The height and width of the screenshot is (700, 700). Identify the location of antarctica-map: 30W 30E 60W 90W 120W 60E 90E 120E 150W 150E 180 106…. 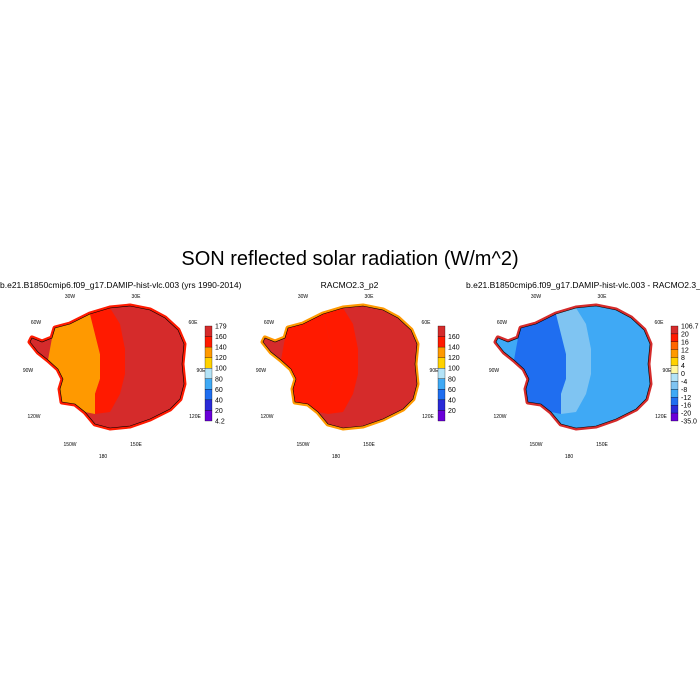
(594, 377).